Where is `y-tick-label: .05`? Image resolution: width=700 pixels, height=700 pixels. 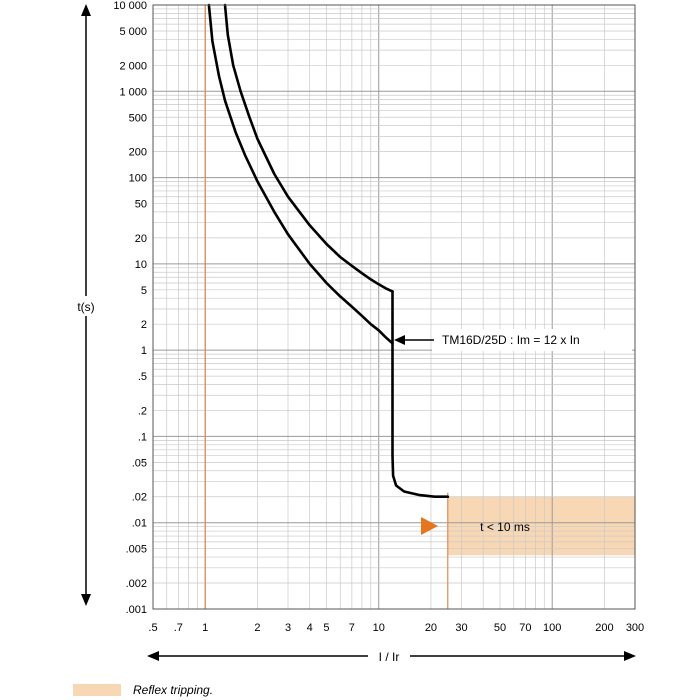
y-tick-label: .05 is located at coordinates (139, 463).